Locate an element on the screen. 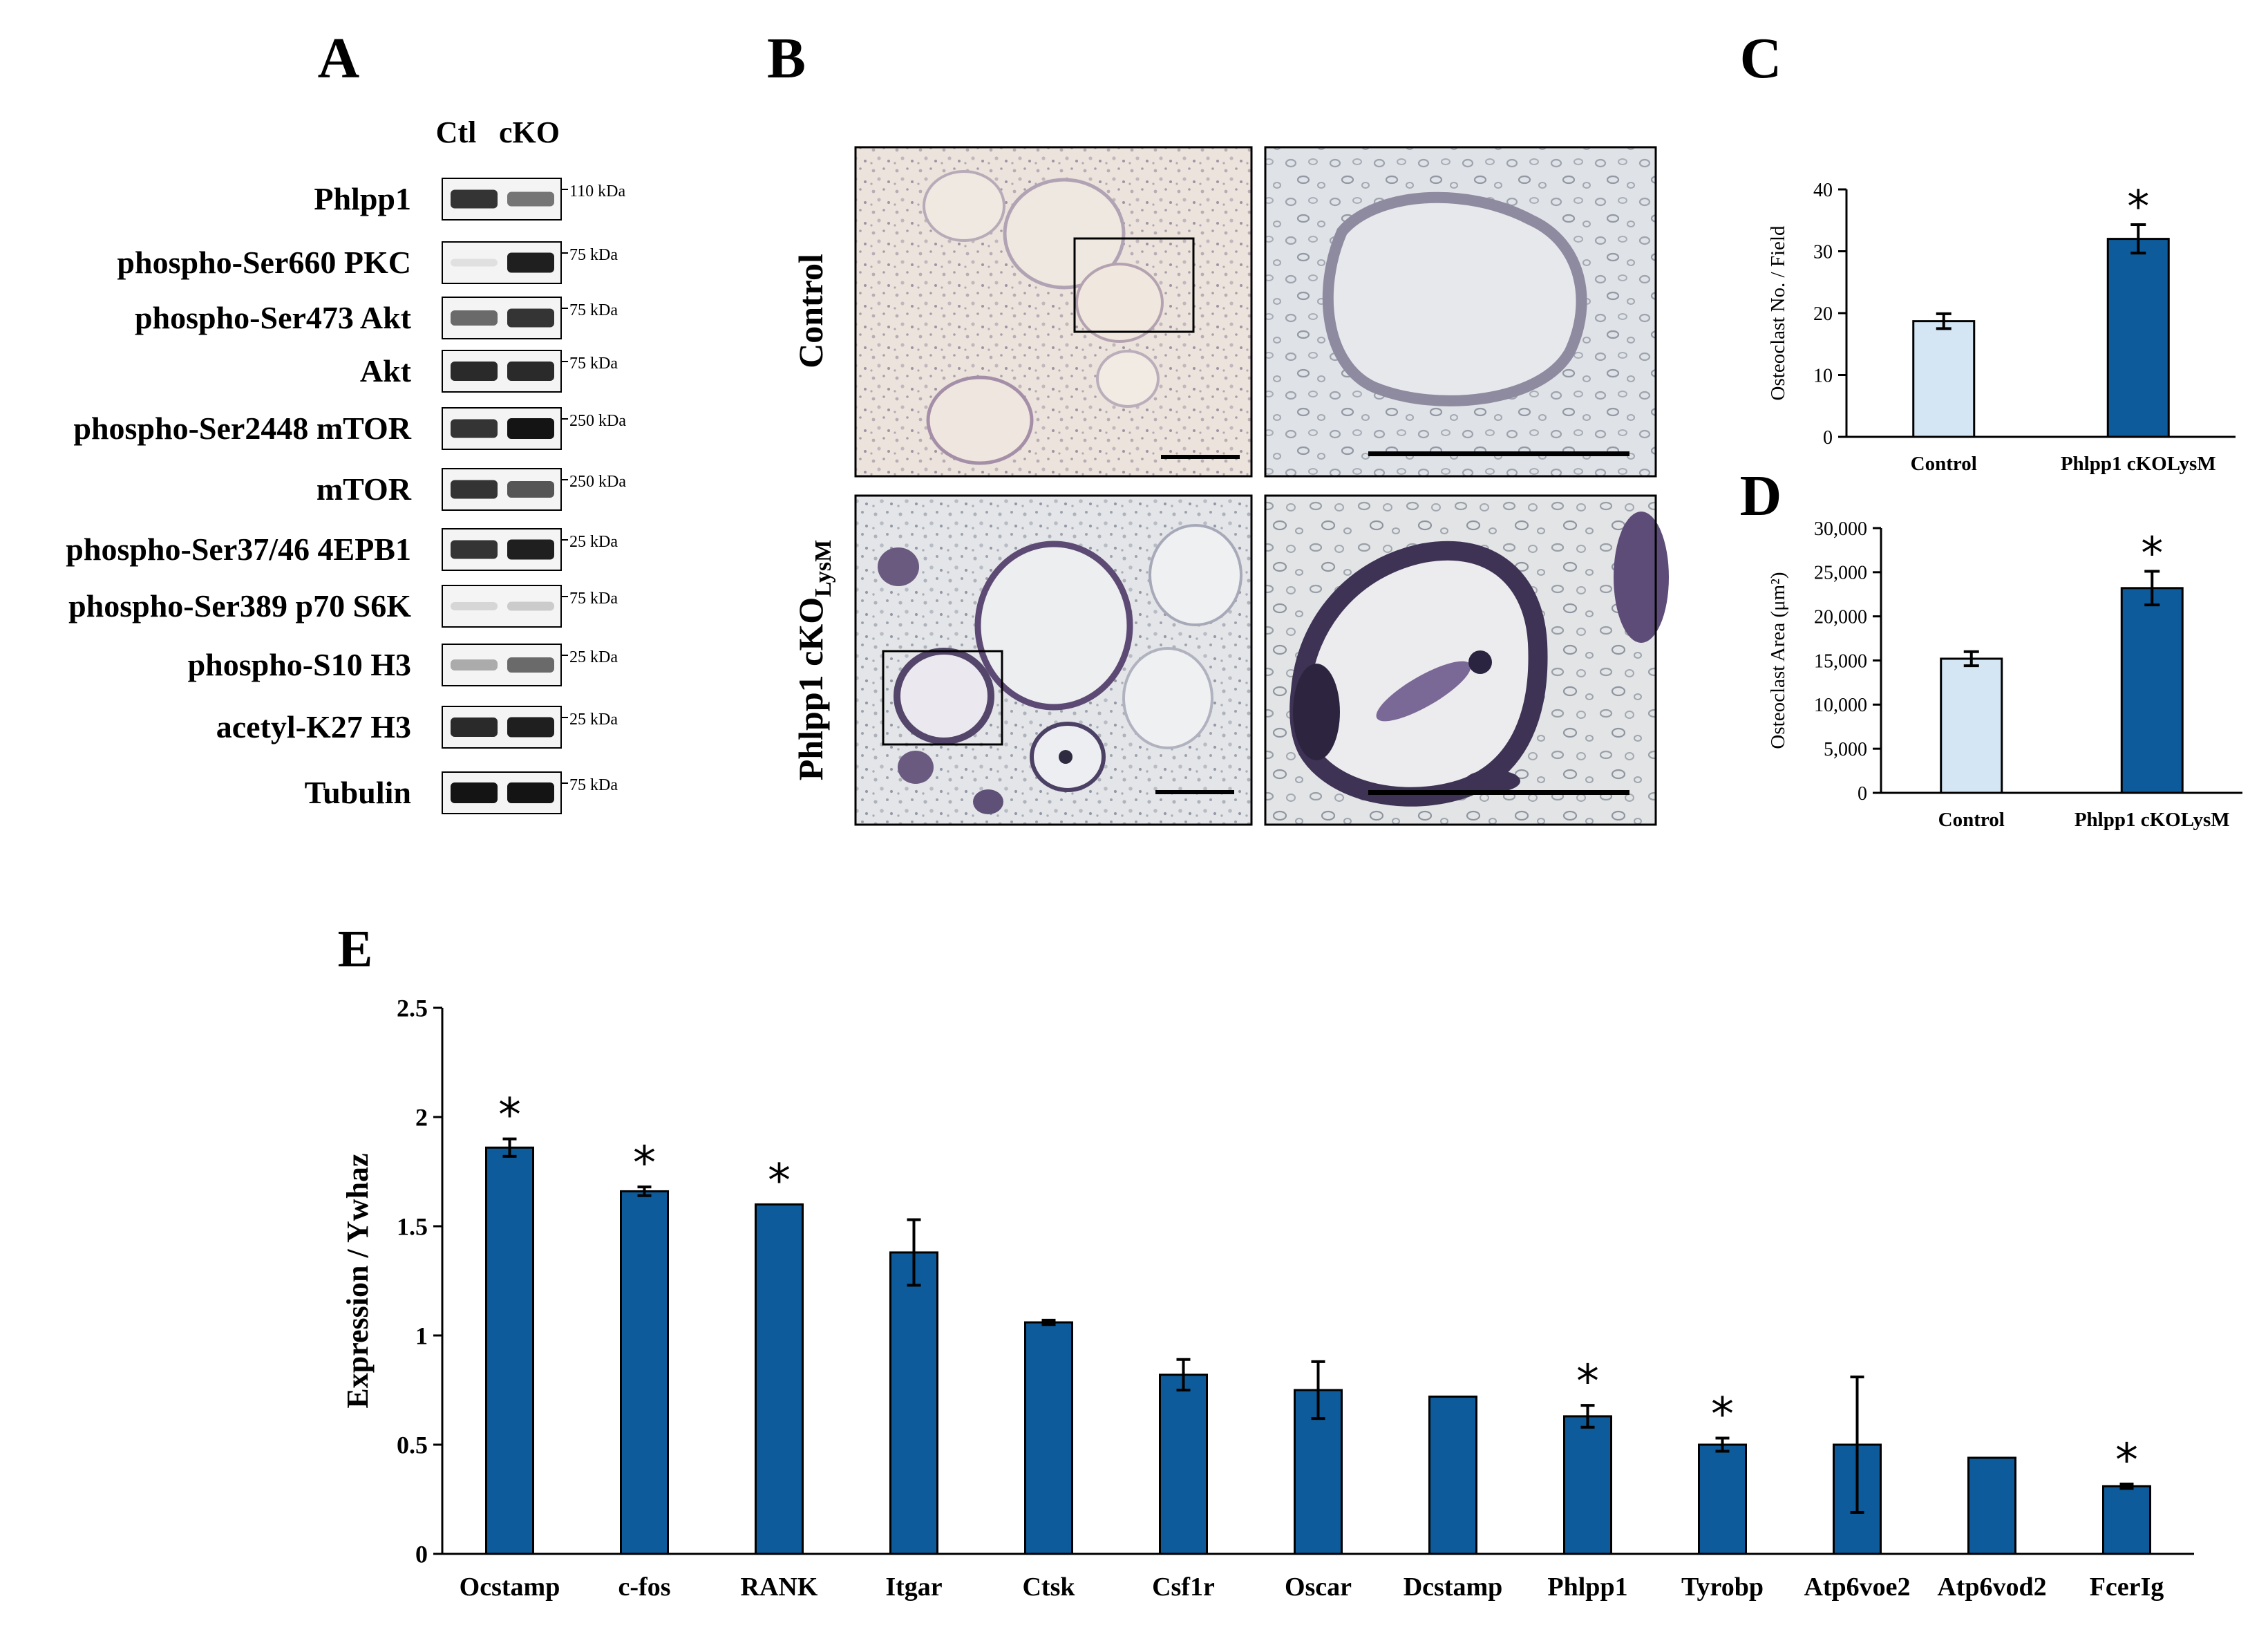 This screenshot has height=1632, width=2268. y-tick-label: 2 is located at coordinates (421, 1118).